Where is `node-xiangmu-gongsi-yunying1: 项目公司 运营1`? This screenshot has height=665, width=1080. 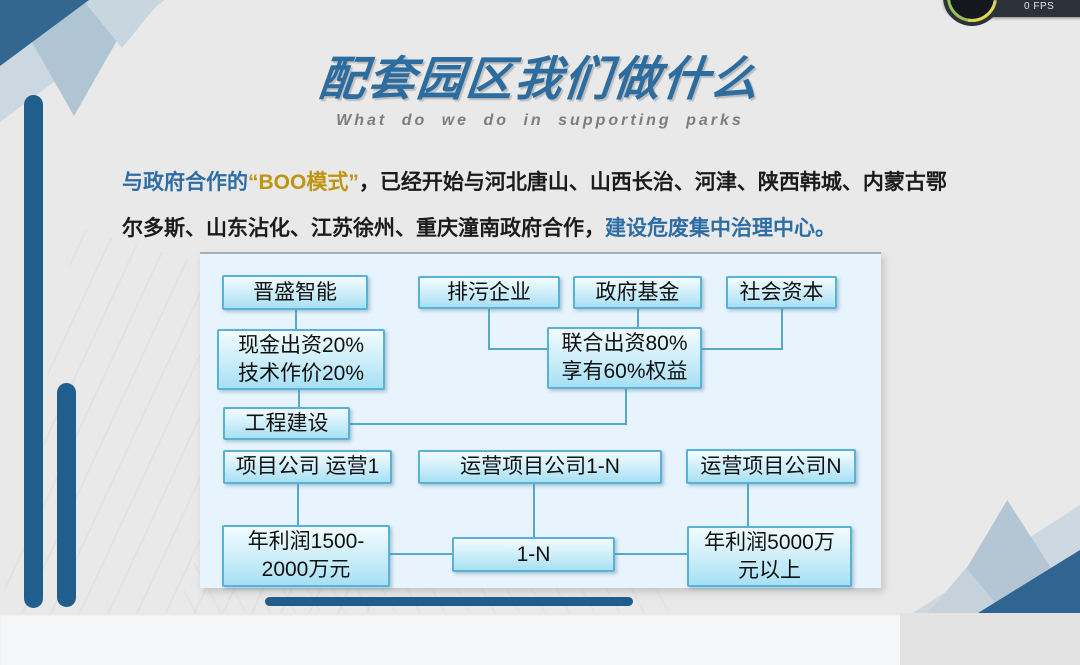 node-xiangmu-gongsi-yunying1: 项目公司 运营1 is located at coordinates (307, 467).